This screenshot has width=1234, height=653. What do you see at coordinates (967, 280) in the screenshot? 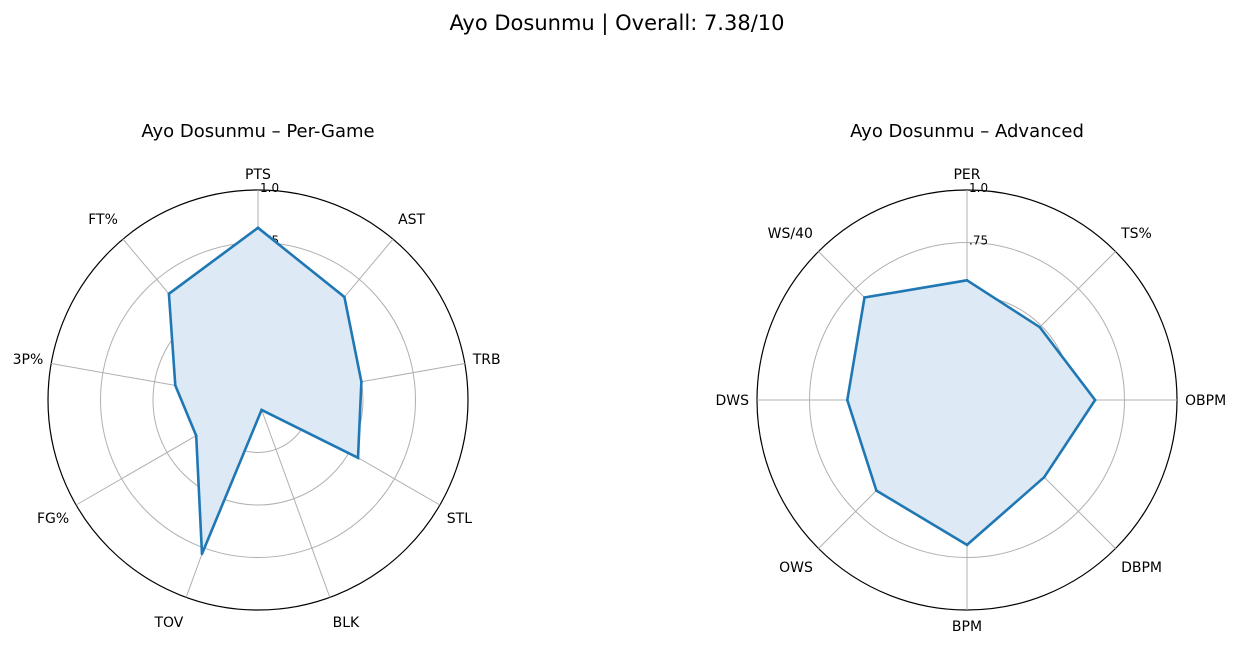
I see `data-point-per` at bounding box center [967, 280].